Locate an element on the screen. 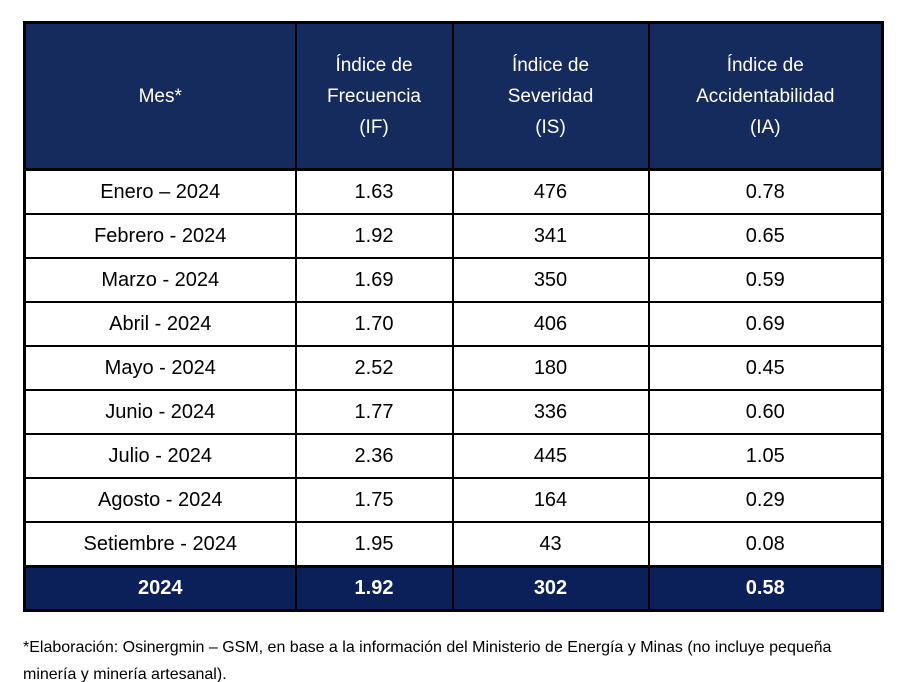 The image size is (904, 682). column-header-indice-accidentabilidad: Índice de Accidentabilidad (IA) is located at coordinates (765, 96).